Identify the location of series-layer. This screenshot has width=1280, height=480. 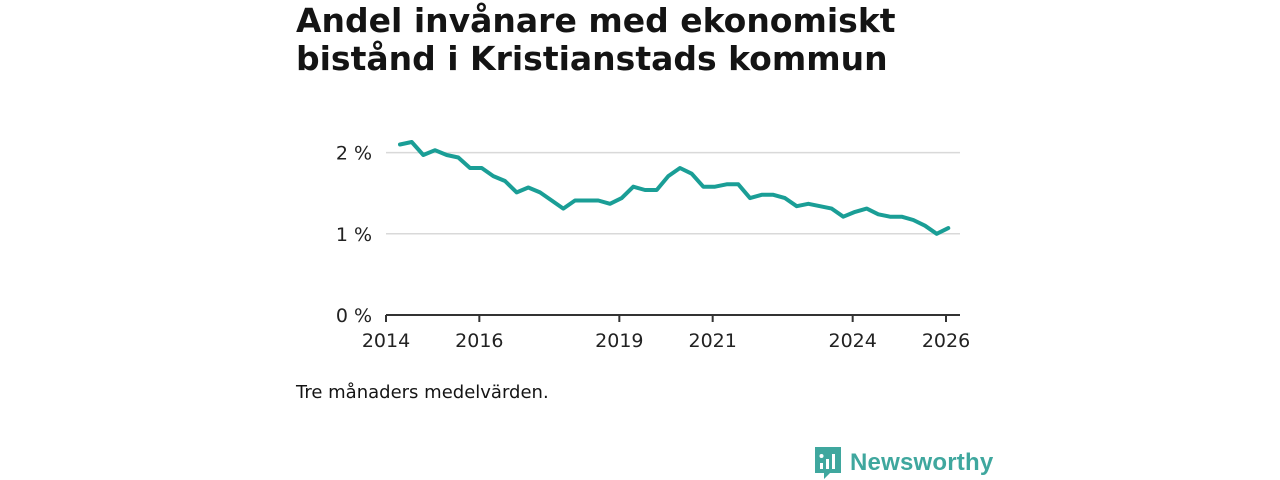
(674, 188).